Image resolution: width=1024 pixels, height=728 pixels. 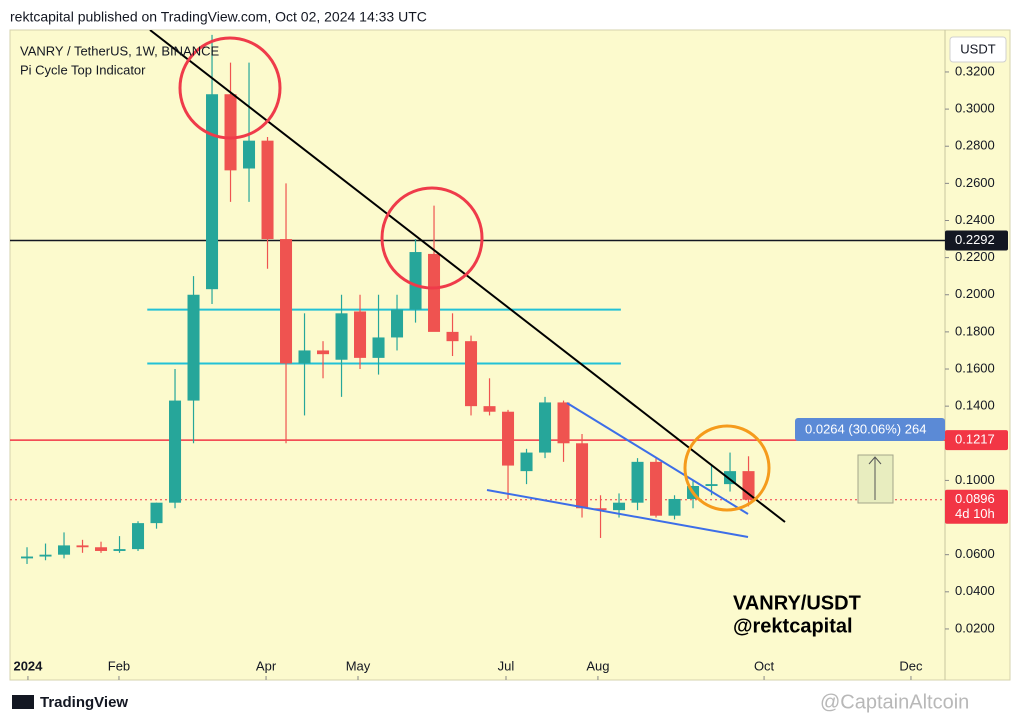 I want to click on y-tick-label: 0.3000, so click(x=975, y=108).